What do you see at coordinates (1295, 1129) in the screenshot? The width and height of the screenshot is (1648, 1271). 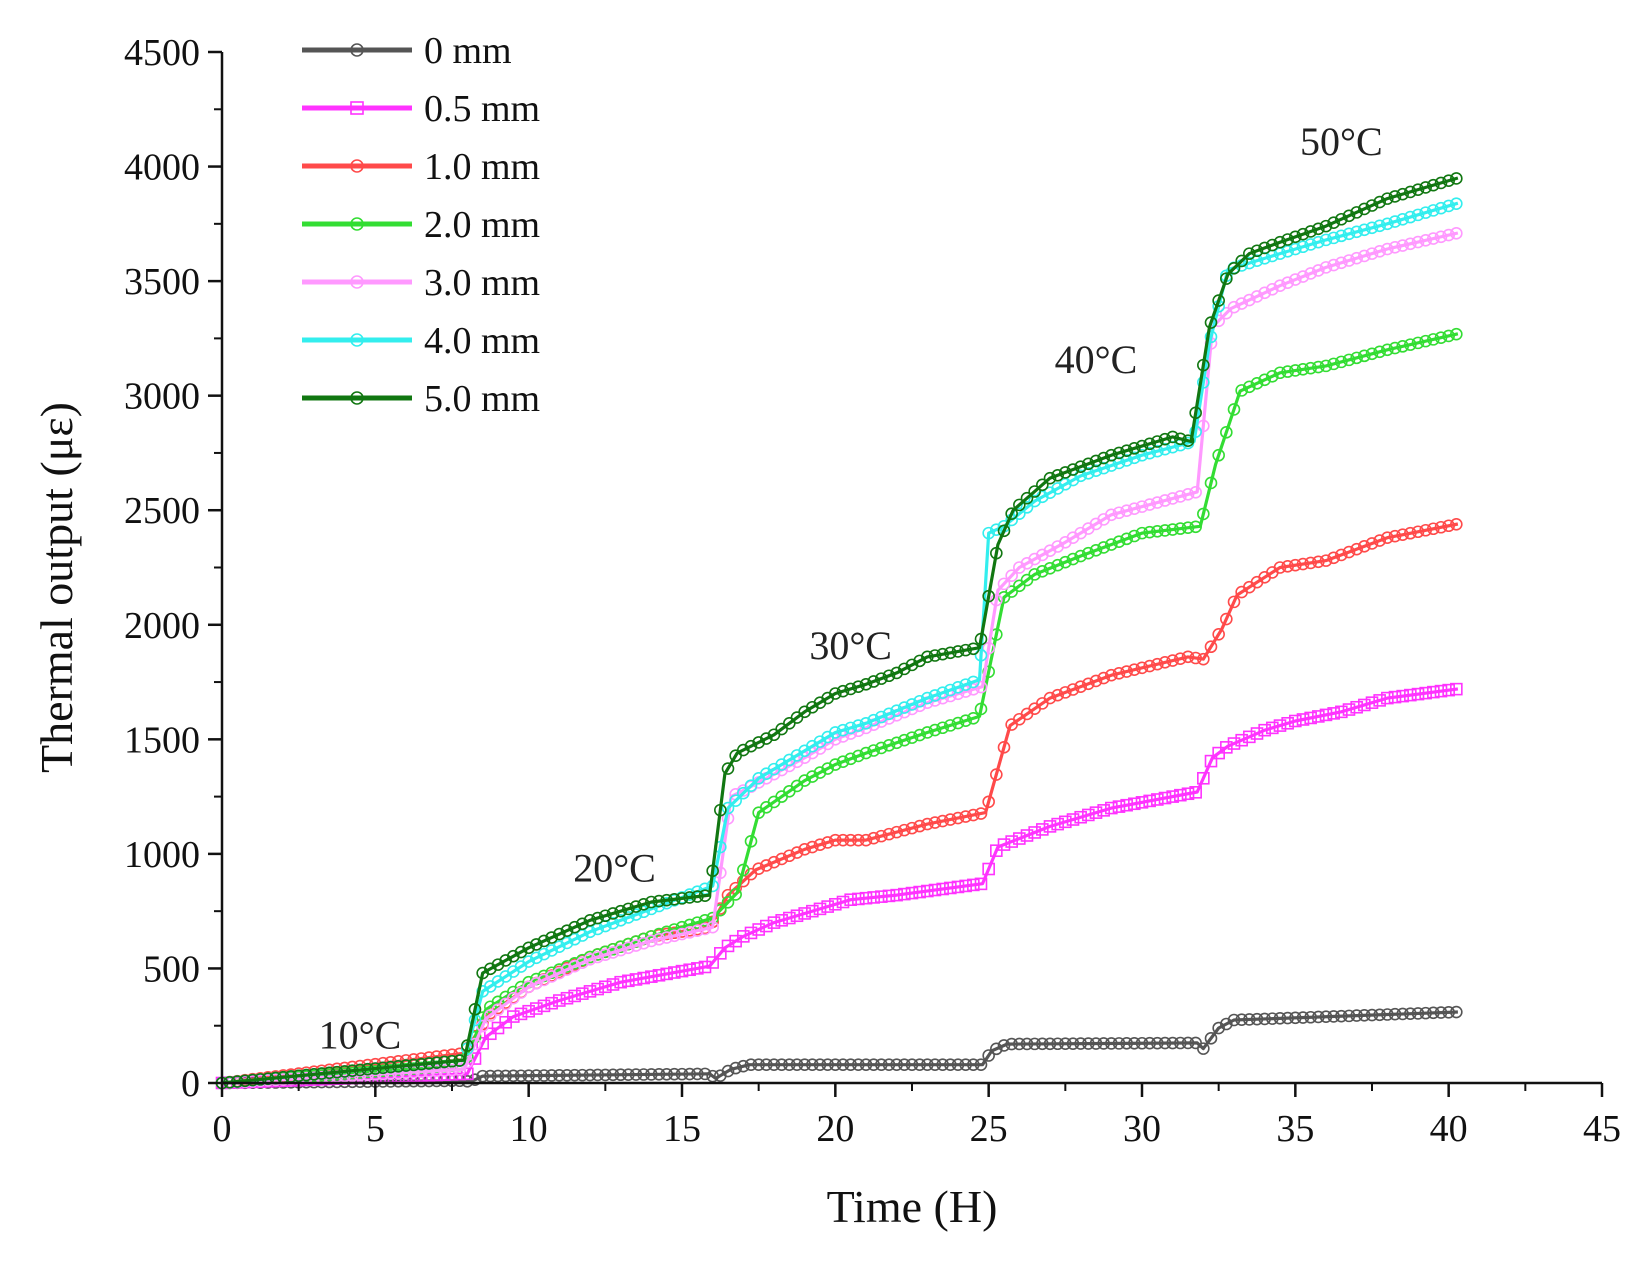 I see `x-tick-label: 35` at bounding box center [1295, 1129].